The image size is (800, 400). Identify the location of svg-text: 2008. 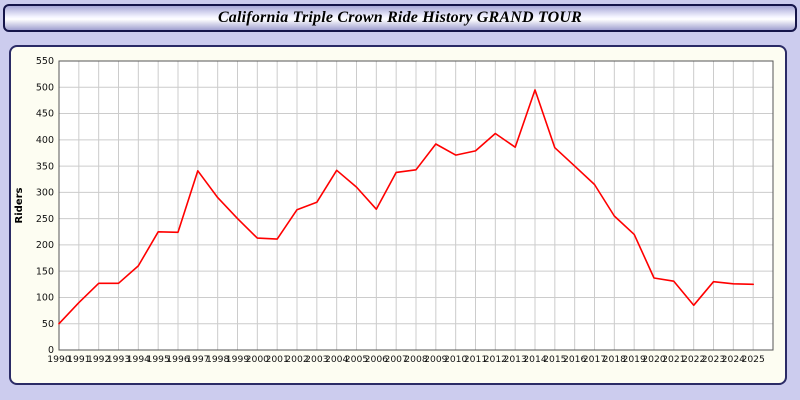
(416, 359).